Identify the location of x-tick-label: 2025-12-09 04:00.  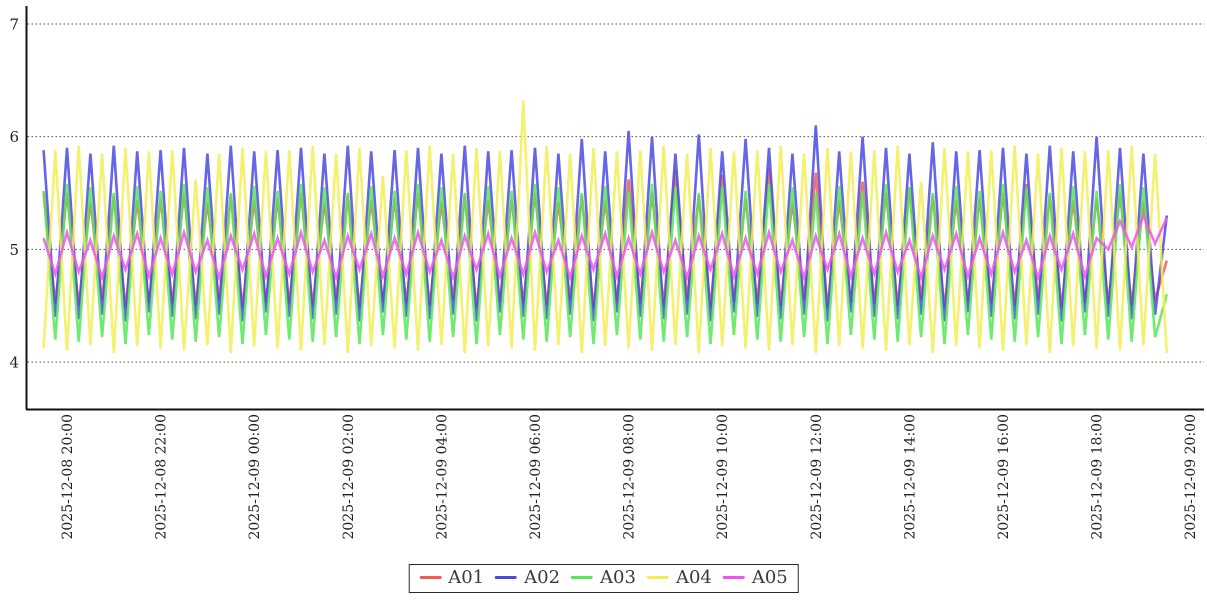
(442, 477).